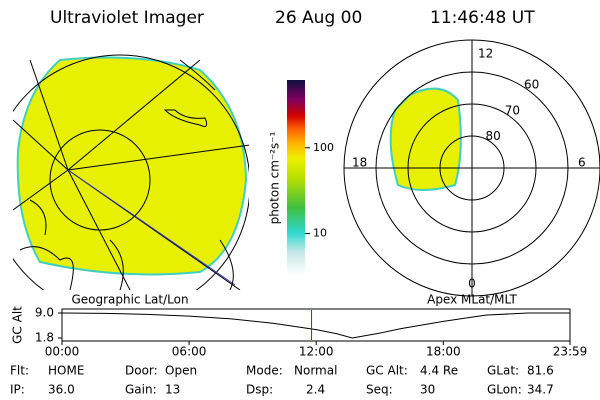  What do you see at coordinates (379, 390) in the screenshot?
I see `status-label: Seq:` at bounding box center [379, 390].